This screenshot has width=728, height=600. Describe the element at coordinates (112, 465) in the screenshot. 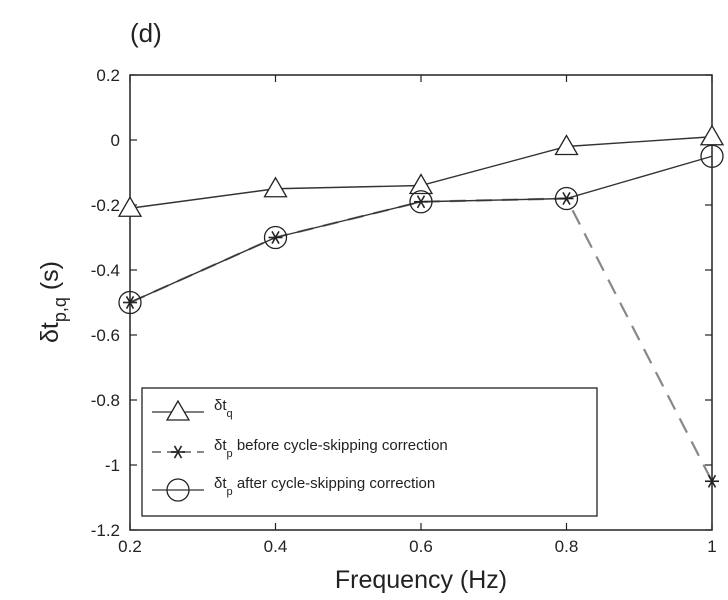

I see `y-tick-label: -1` at that location.